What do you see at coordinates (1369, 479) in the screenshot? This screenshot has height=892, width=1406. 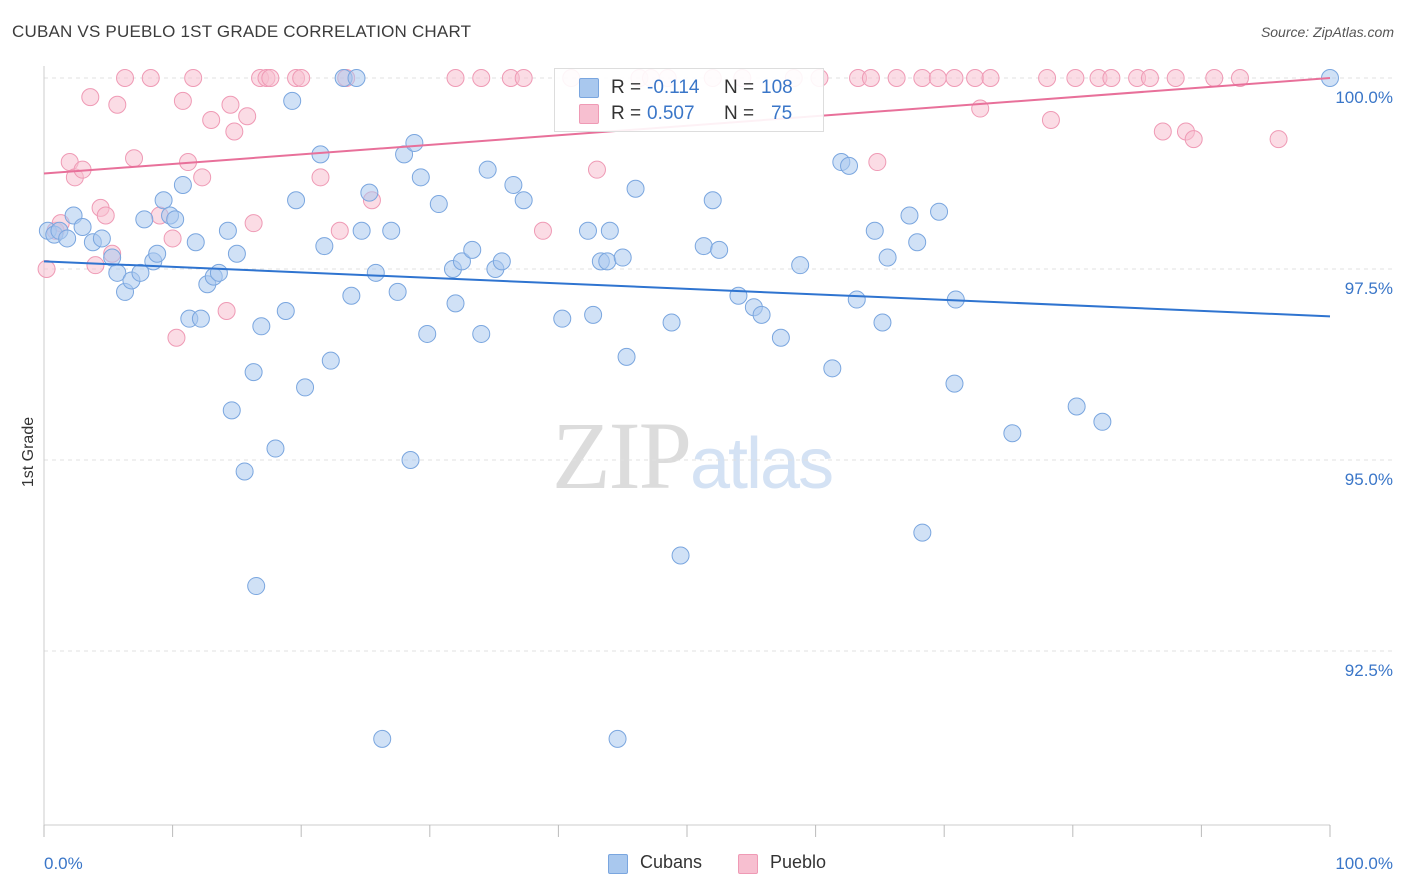 I see `y-tick-label: 95.0%` at bounding box center [1369, 479].